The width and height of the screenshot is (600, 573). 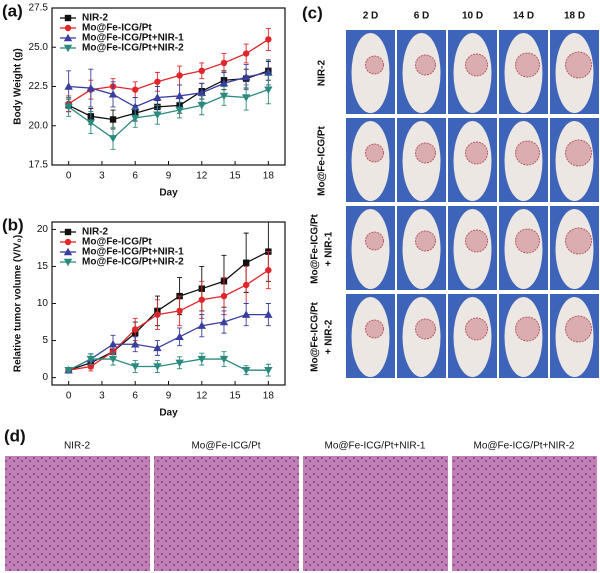 I want to click on y-tick-label: 27.5, so click(x=39, y=8).